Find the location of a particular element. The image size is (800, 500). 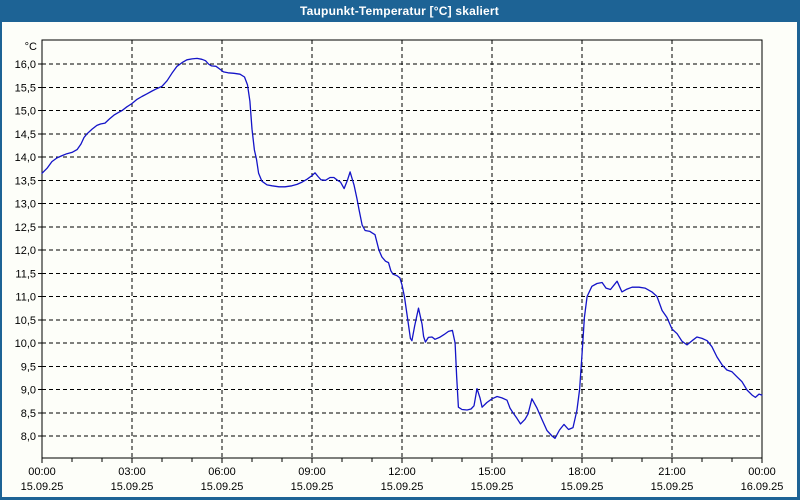

y-tick-label: 11,5 is located at coordinates (25, 274).